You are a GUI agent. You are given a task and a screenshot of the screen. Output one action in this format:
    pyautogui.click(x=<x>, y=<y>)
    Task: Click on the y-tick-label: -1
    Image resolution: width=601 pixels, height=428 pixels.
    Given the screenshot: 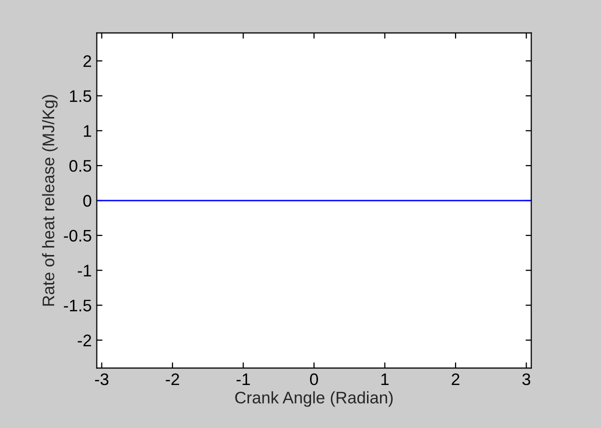 What is the action you would take?
    pyautogui.click(x=85, y=270)
    